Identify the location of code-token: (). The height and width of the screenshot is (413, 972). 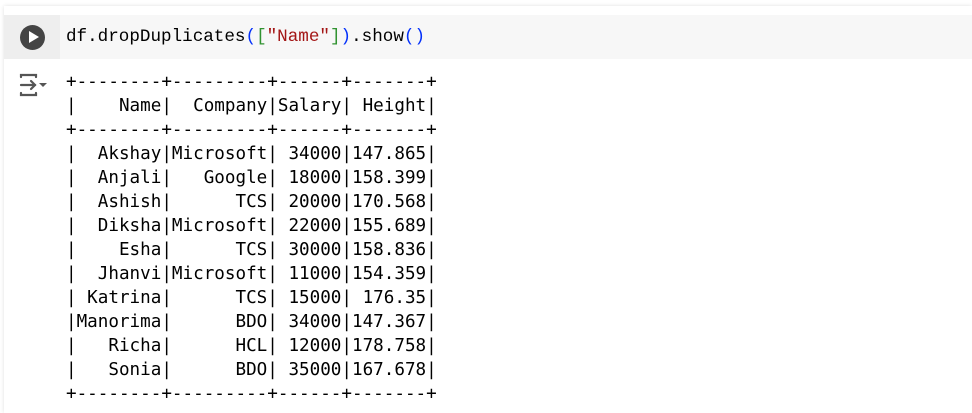
(414, 37).